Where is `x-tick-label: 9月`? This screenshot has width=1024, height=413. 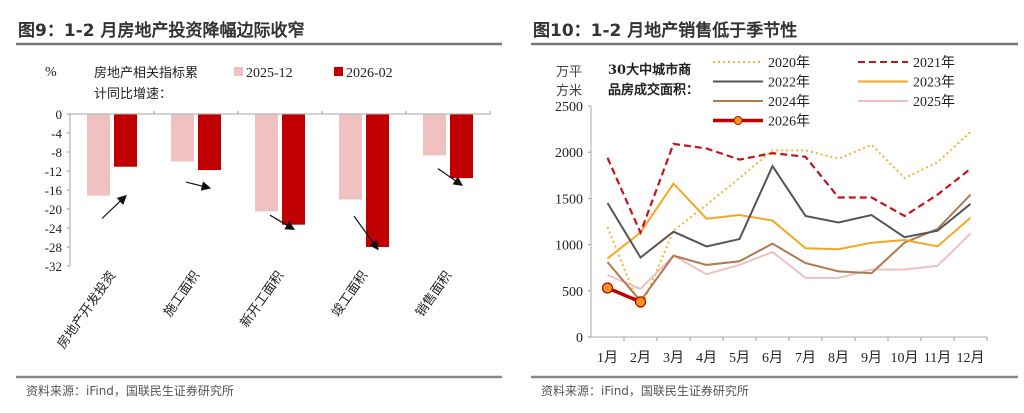
x-tick-label: 9月 is located at coordinates (871, 358).